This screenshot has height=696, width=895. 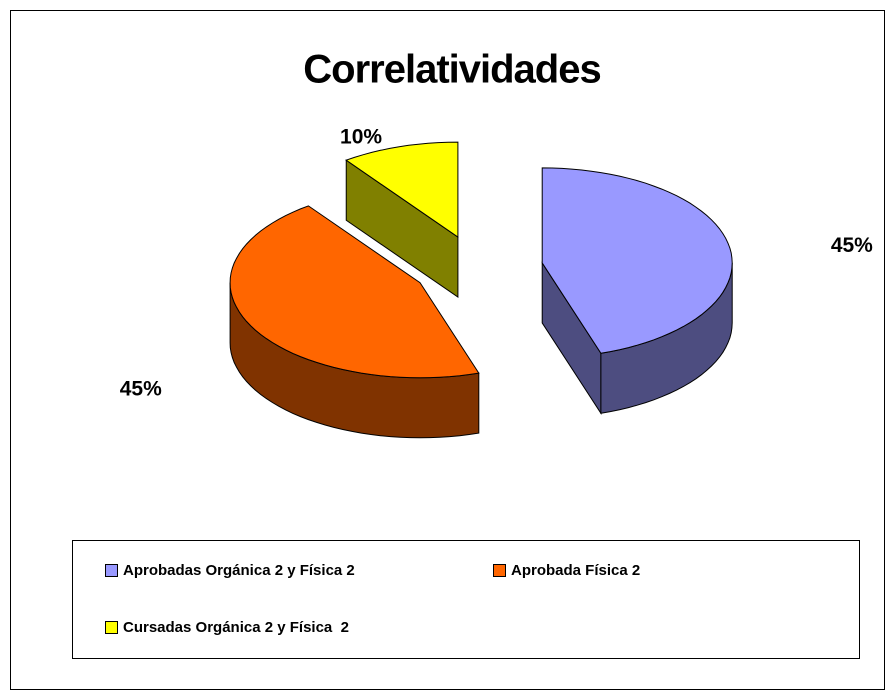 I want to click on legend-label: Cursadas Orgánica 2 y Física 2, so click(x=236, y=627).